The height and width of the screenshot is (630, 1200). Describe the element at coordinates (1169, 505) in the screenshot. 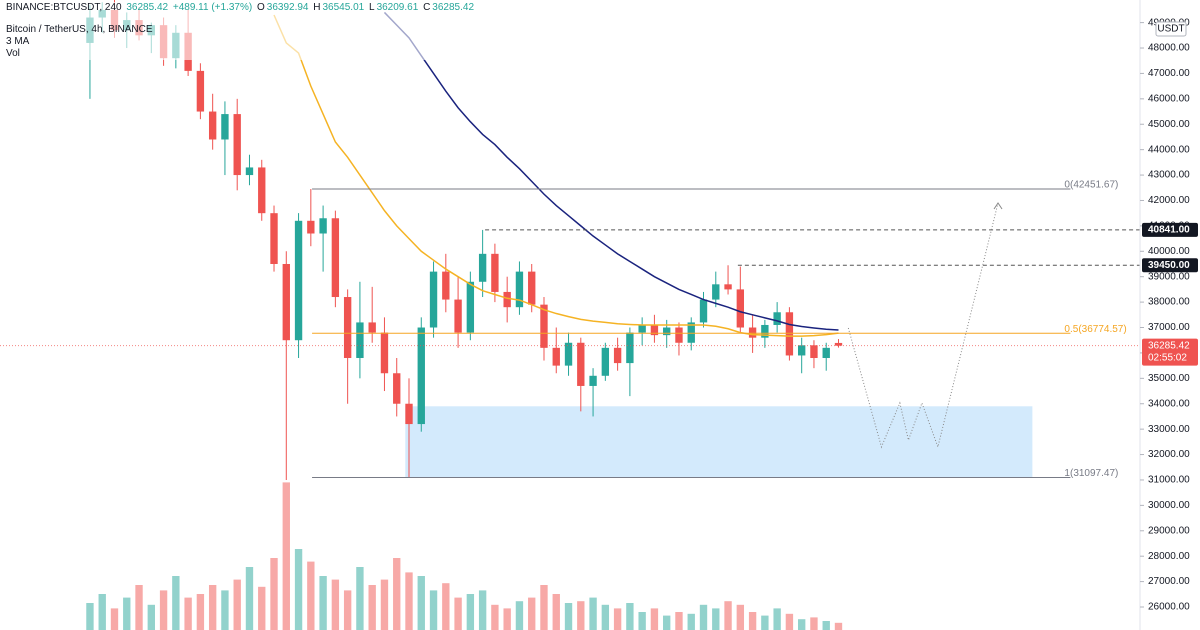

I see `y-tick-label: 30000.00` at that location.